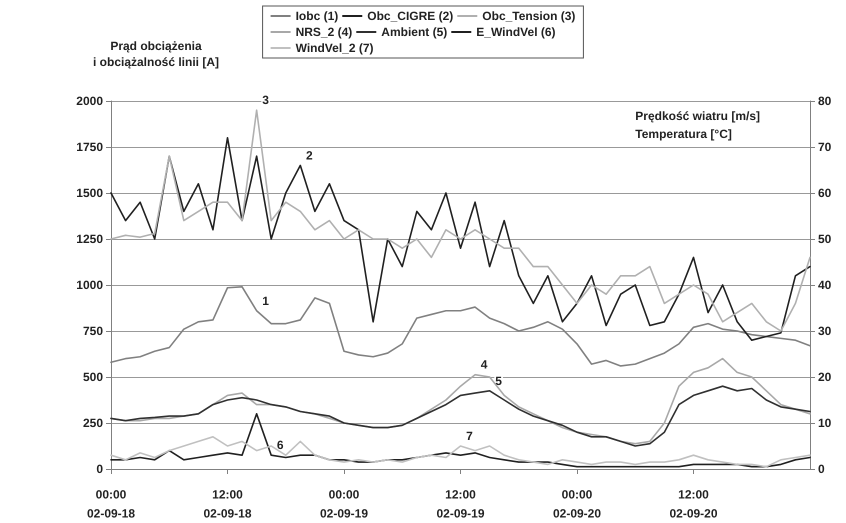  What do you see at coordinates (90, 101) in the screenshot?
I see `y-tick-label: 2000` at bounding box center [90, 101].